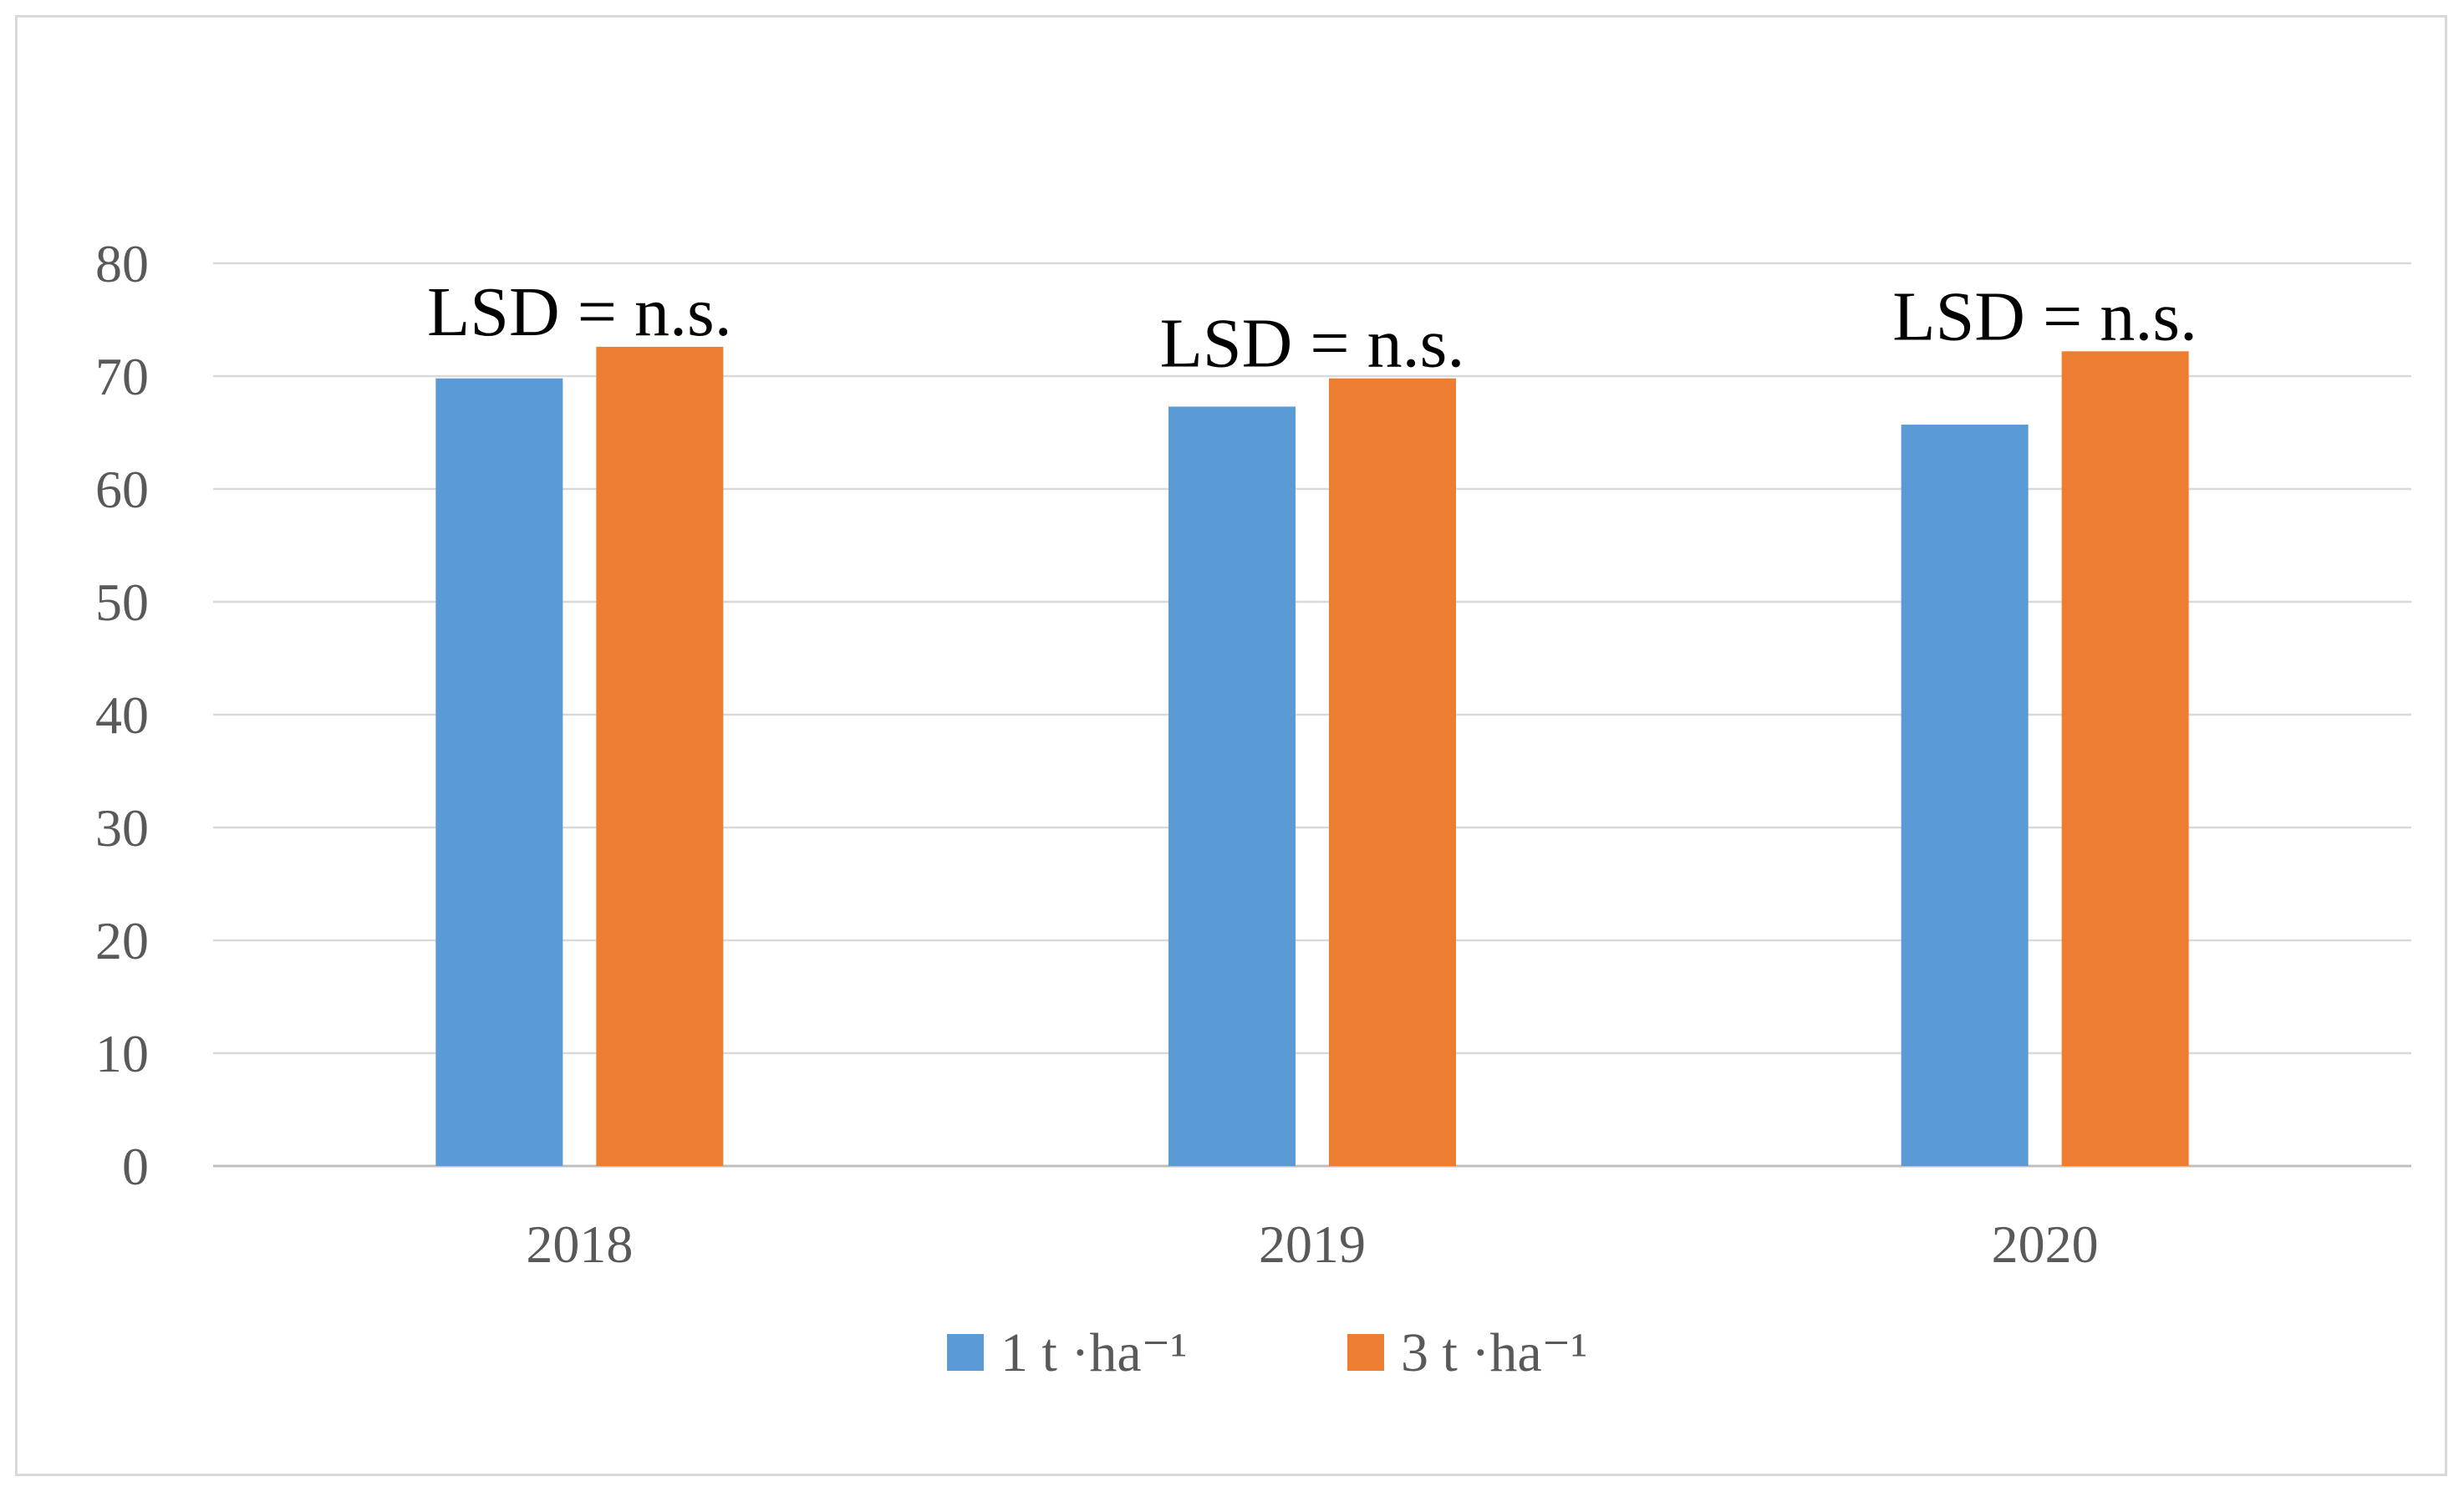 The height and width of the screenshot is (1492, 2464). What do you see at coordinates (122, 828) in the screenshot?
I see `y-tick-label: 30` at bounding box center [122, 828].